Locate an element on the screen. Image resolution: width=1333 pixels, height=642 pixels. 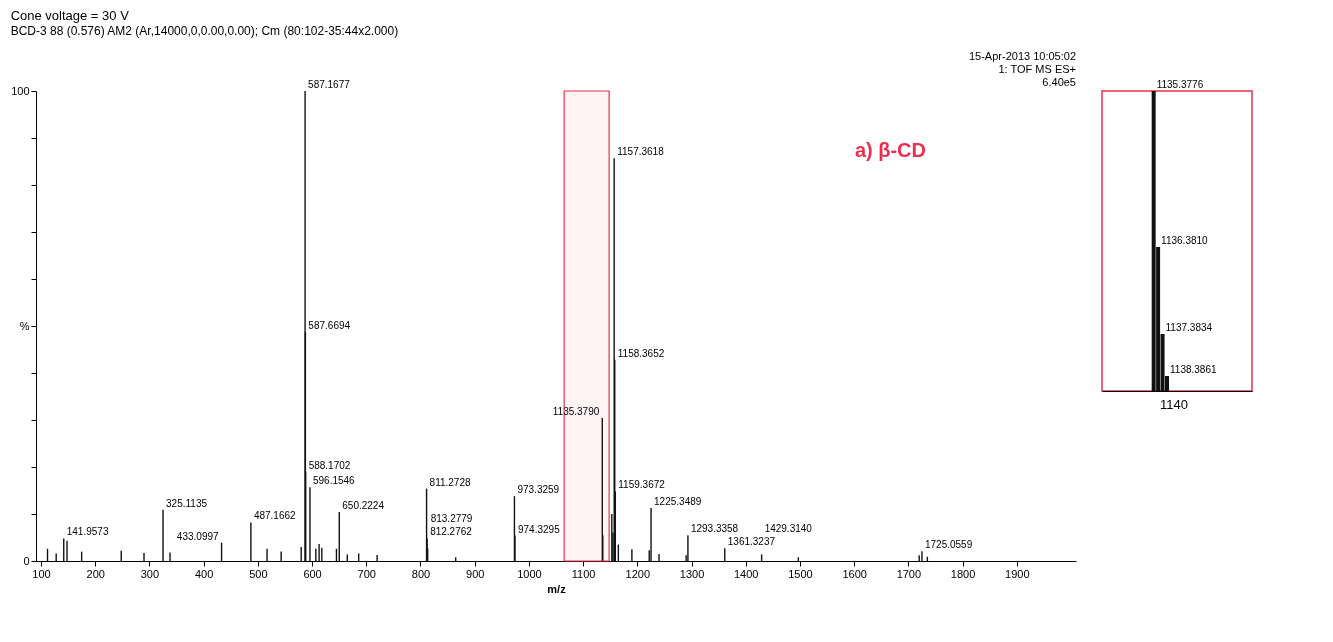
x-tick-label: 1900 is located at coordinates (1017, 573).